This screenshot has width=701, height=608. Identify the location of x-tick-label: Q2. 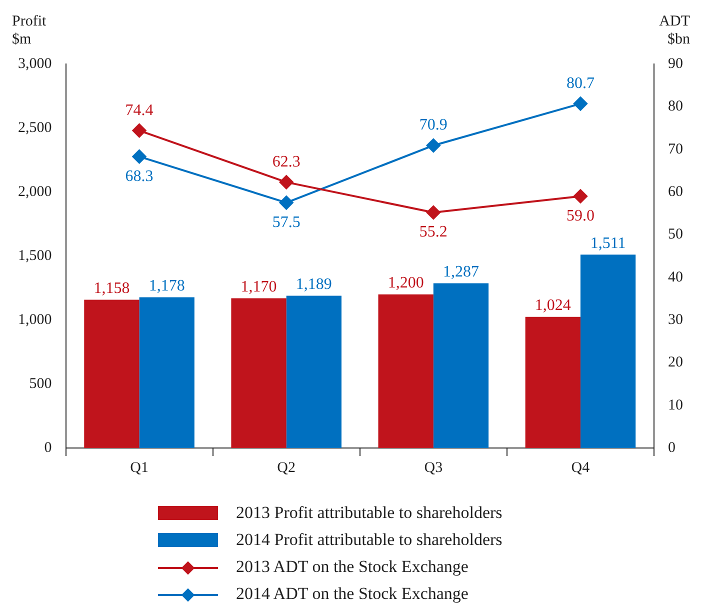
(286, 468).